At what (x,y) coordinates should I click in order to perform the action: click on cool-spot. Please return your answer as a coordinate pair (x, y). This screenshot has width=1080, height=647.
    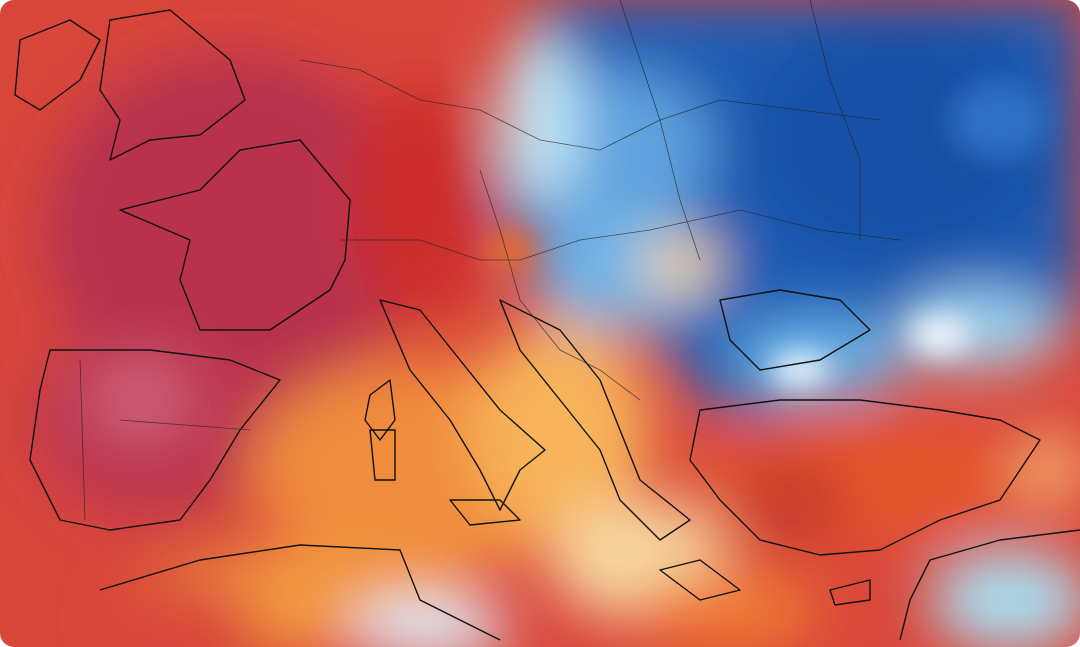
    Looking at the image, I should click on (1000, 120).